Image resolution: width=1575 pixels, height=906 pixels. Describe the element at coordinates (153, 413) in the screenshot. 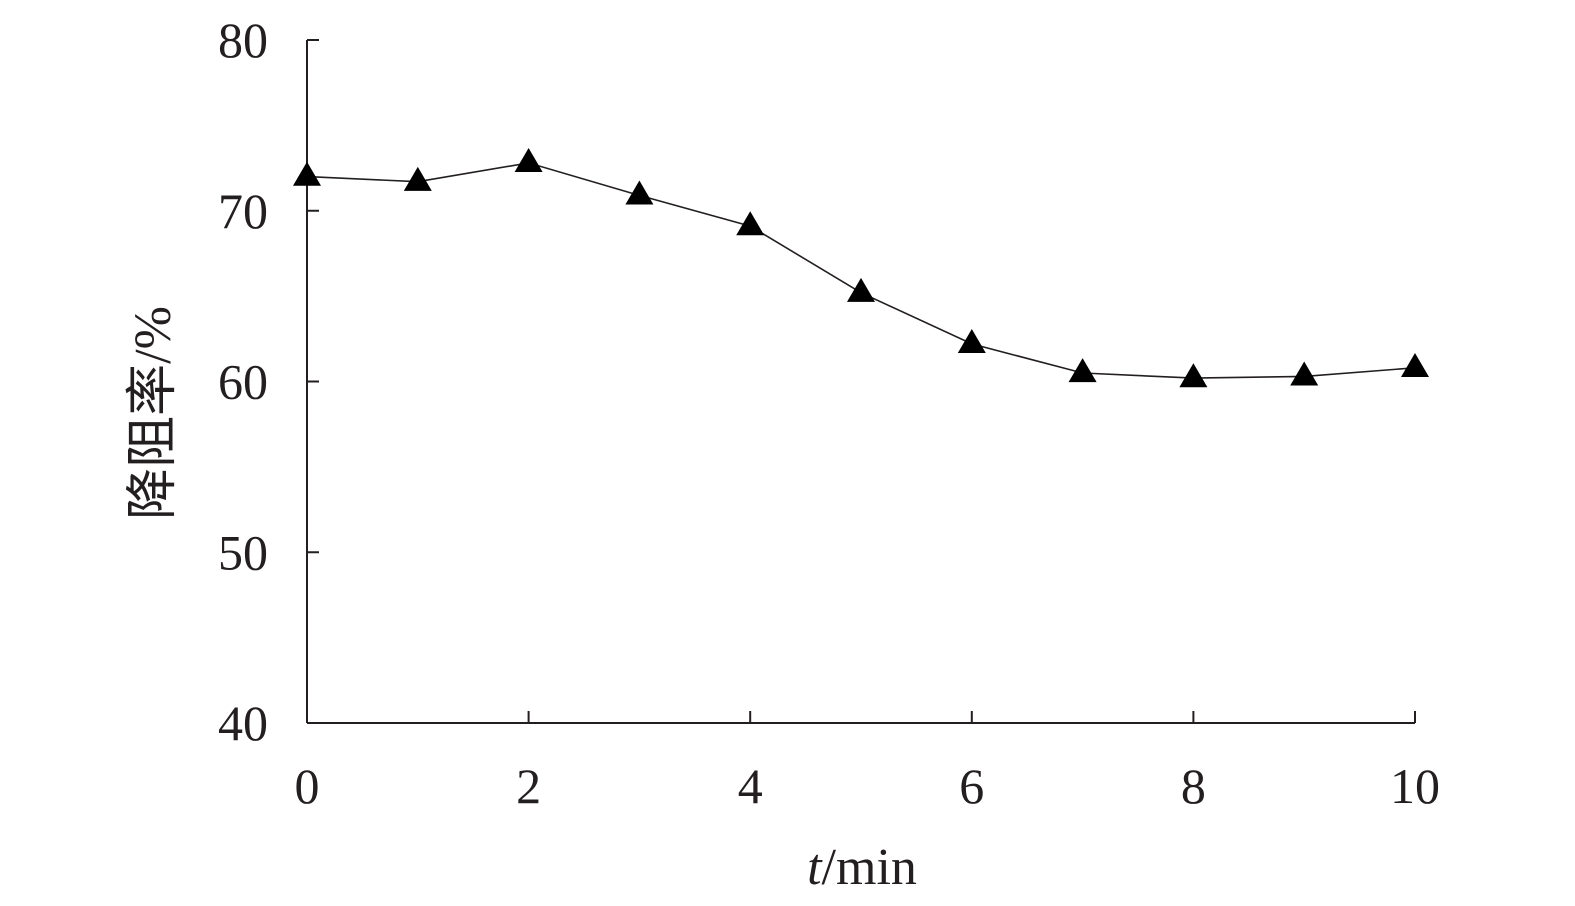

I see `y-axis-title: 降阻率/%` at that location.